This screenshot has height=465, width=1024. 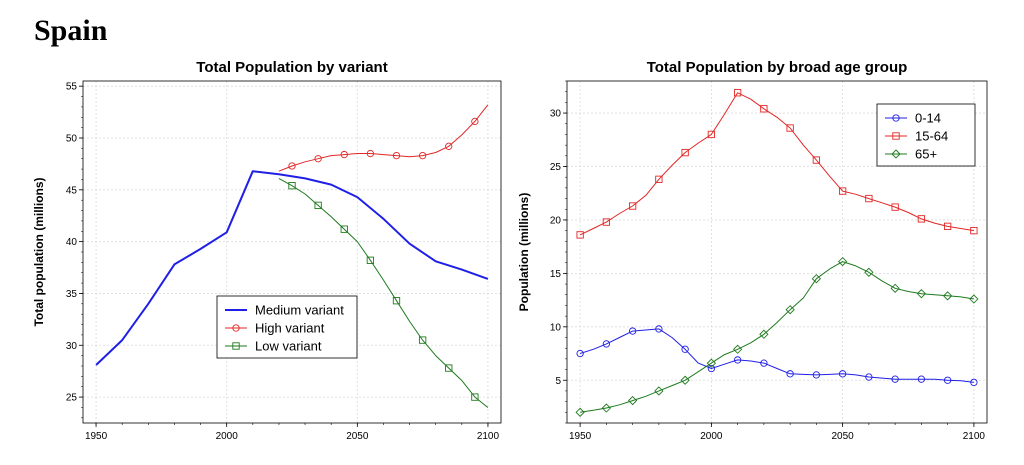 I want to click on y-tick-label: 50, so click(x=72, y=139).